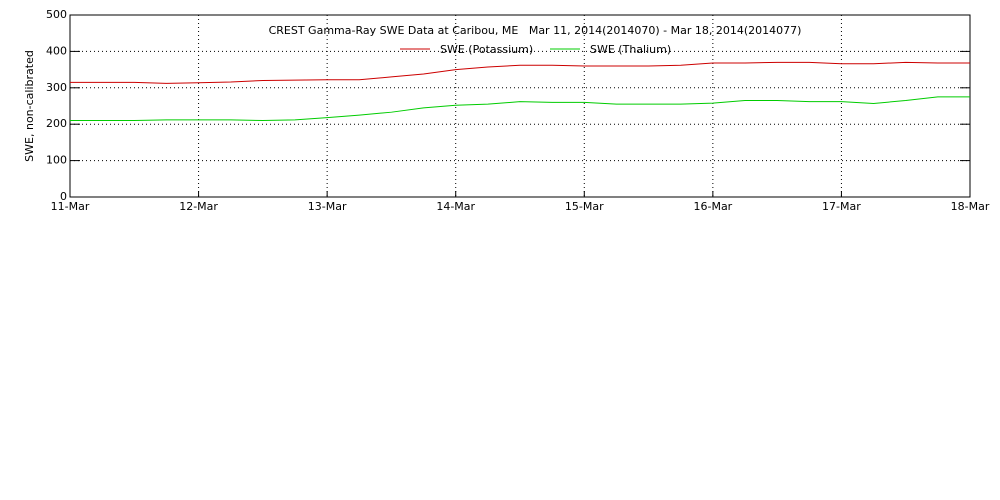 The image size is (1000, 500). Describe the element at coordinates (486, 49) in the screenshot. I see `legend-label: SWE (Potassium)` at that location.